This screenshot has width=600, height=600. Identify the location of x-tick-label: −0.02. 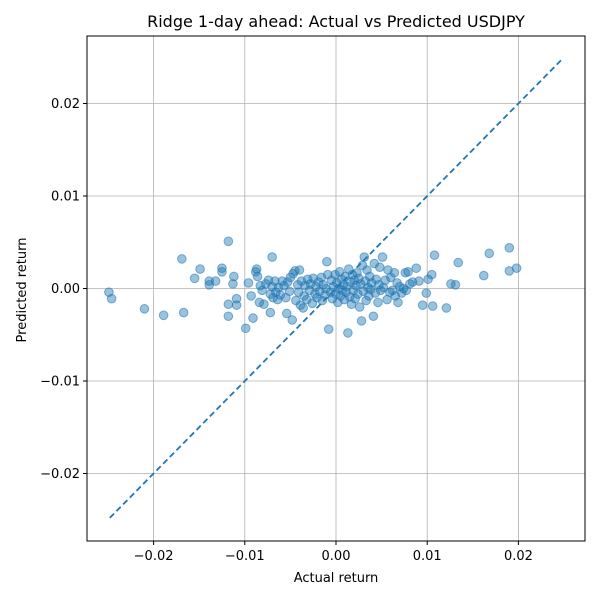
(154, 556).